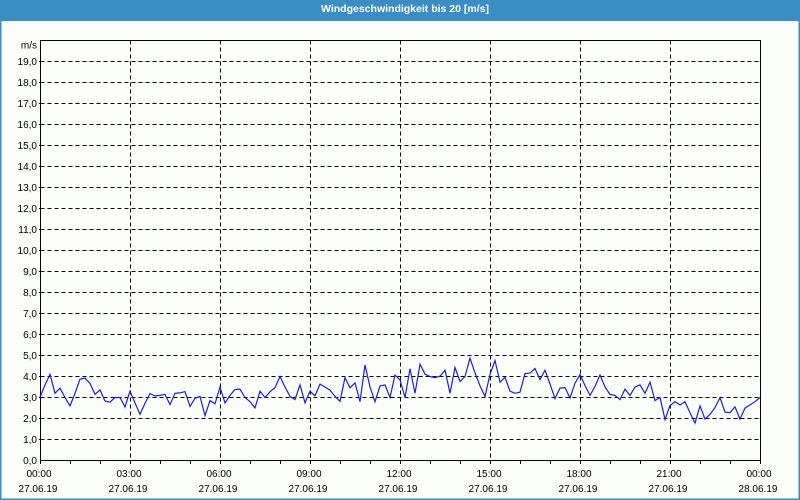 The height and width of the screenshot is (500, 800). What do you see at coordinates (27, 230) in the screenshot?
I see `svg-text: 11,0` at bounding box center [27, 230].